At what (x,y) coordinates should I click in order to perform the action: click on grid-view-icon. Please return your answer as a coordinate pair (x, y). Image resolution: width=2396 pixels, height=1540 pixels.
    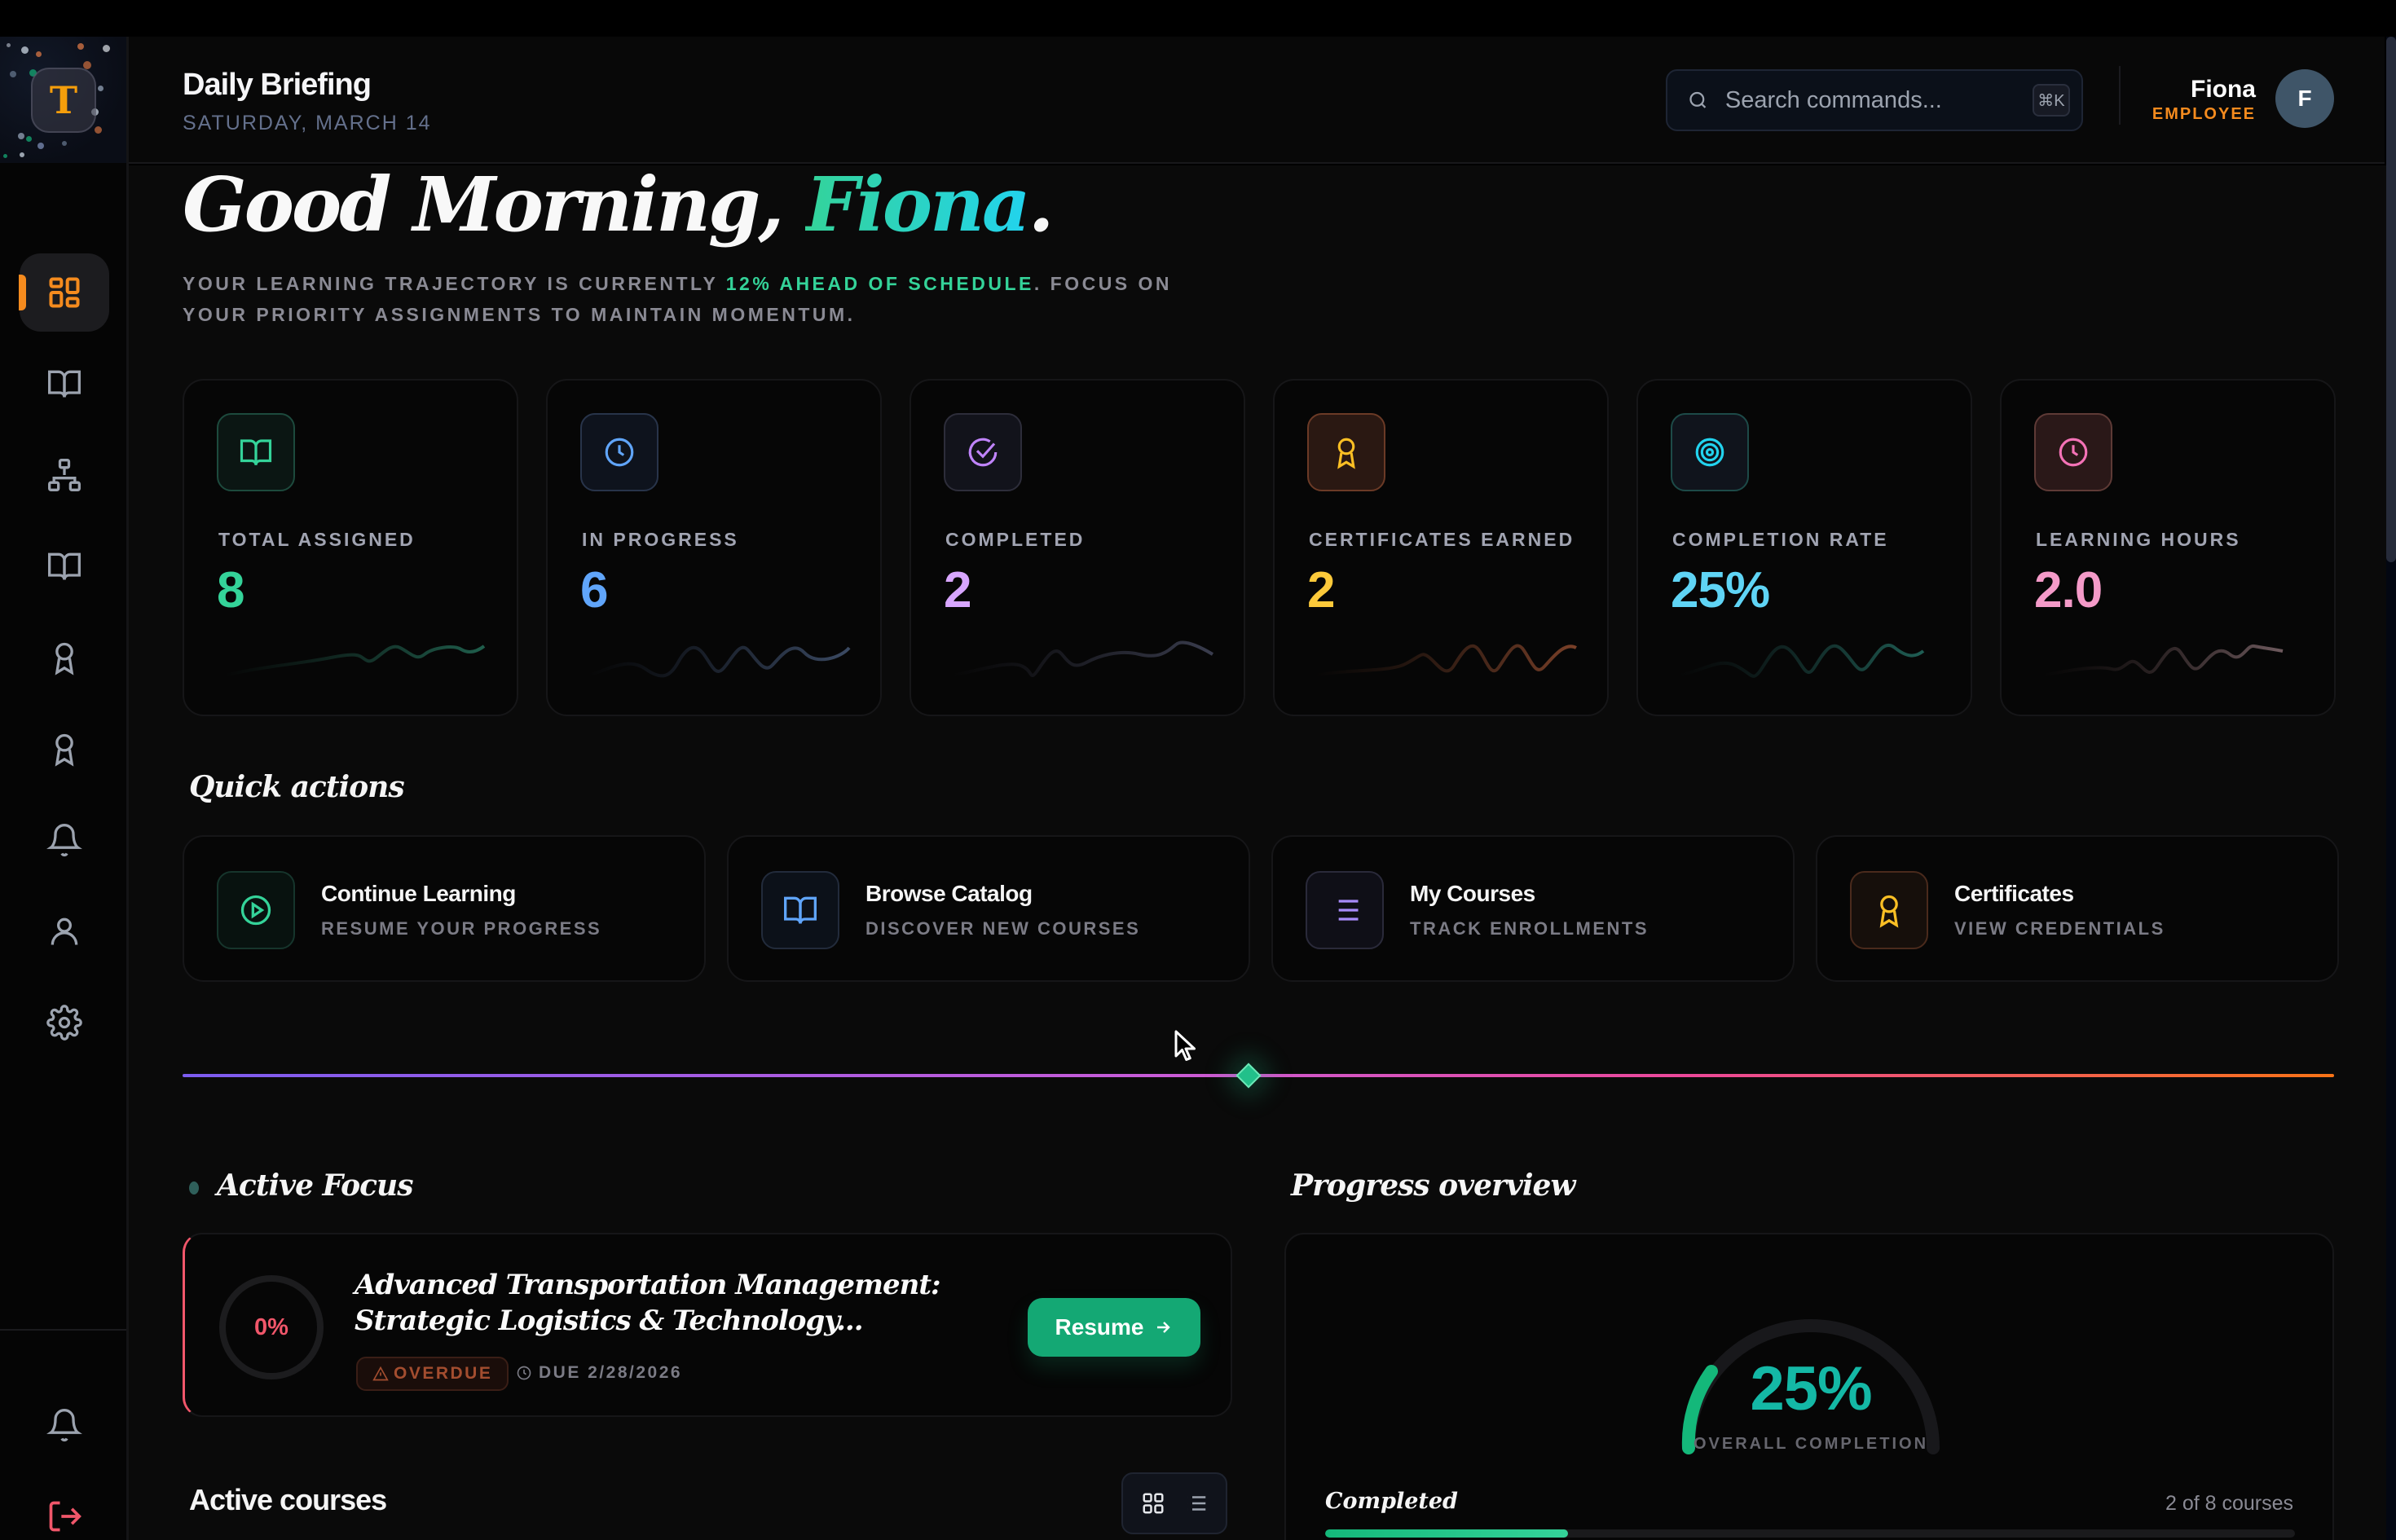
    Looking at the image, I should click on (1153, 1503).